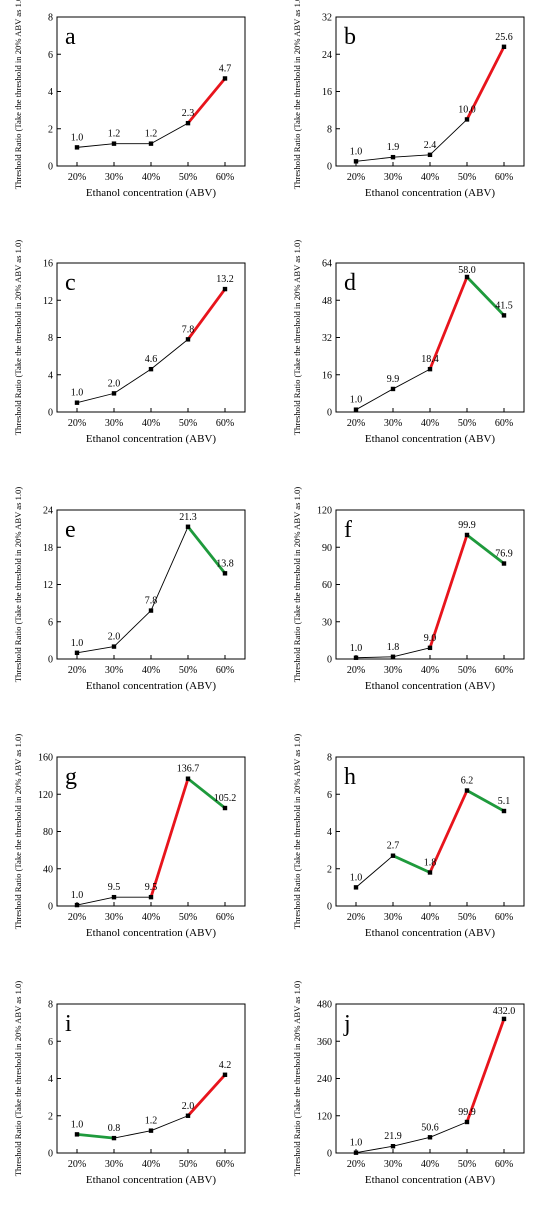  What do you see at coordinates (151, 359) in the screenshot?
I see `data-label: 4.6` at bounding box center [151, 359].